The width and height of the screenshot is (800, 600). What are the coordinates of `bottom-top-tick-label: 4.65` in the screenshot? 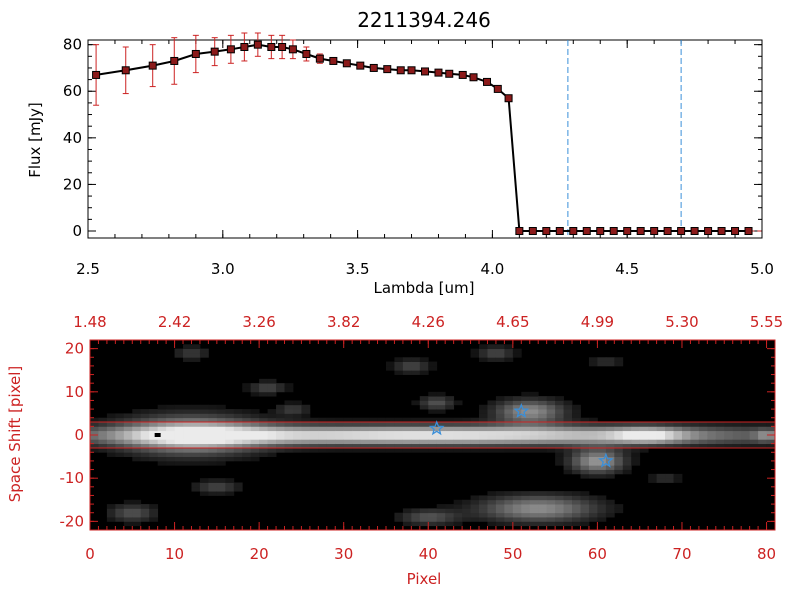 It's located at (512, 322).